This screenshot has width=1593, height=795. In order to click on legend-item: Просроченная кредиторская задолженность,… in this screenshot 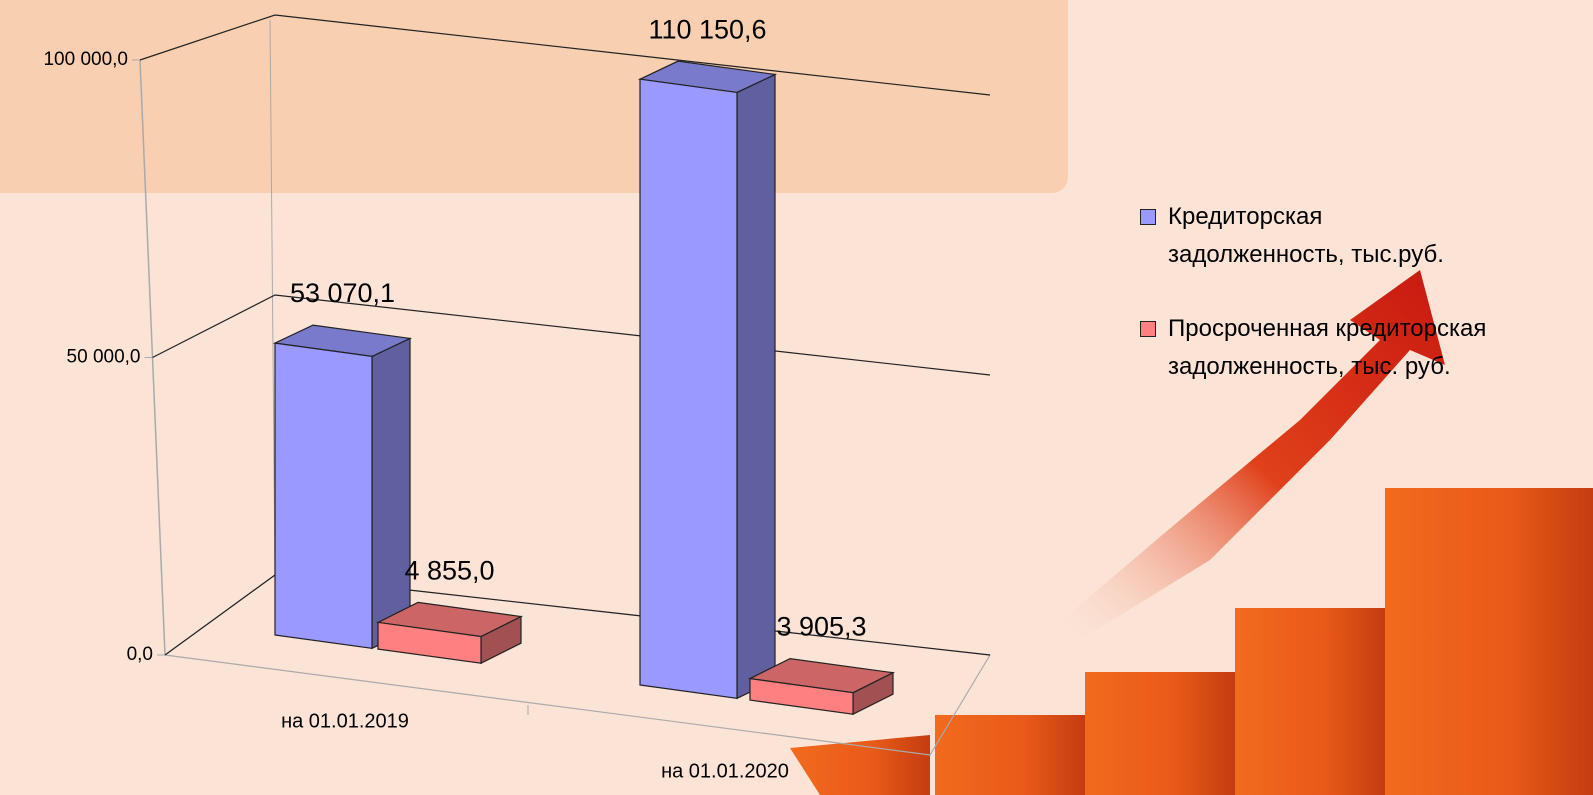, I will do `click(1315, 348)`.